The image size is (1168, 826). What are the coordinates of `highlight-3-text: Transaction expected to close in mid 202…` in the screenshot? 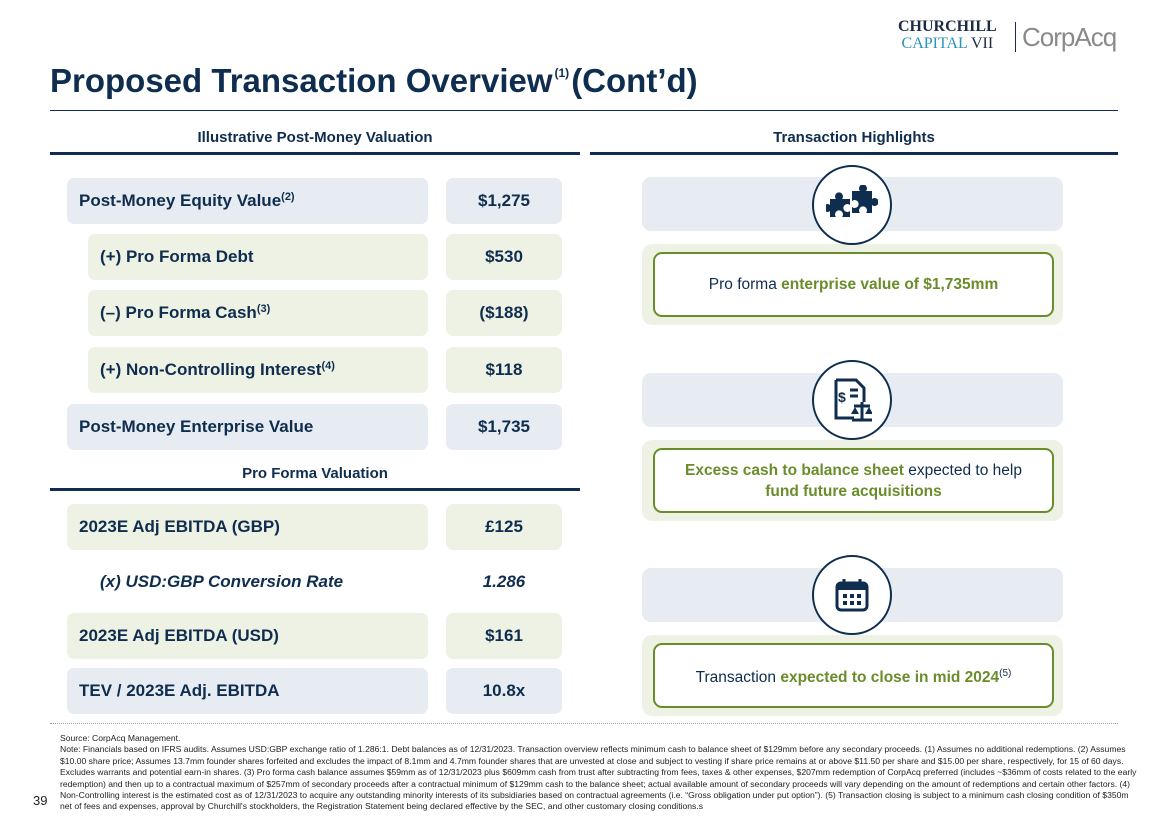 It's located at (853, 675).